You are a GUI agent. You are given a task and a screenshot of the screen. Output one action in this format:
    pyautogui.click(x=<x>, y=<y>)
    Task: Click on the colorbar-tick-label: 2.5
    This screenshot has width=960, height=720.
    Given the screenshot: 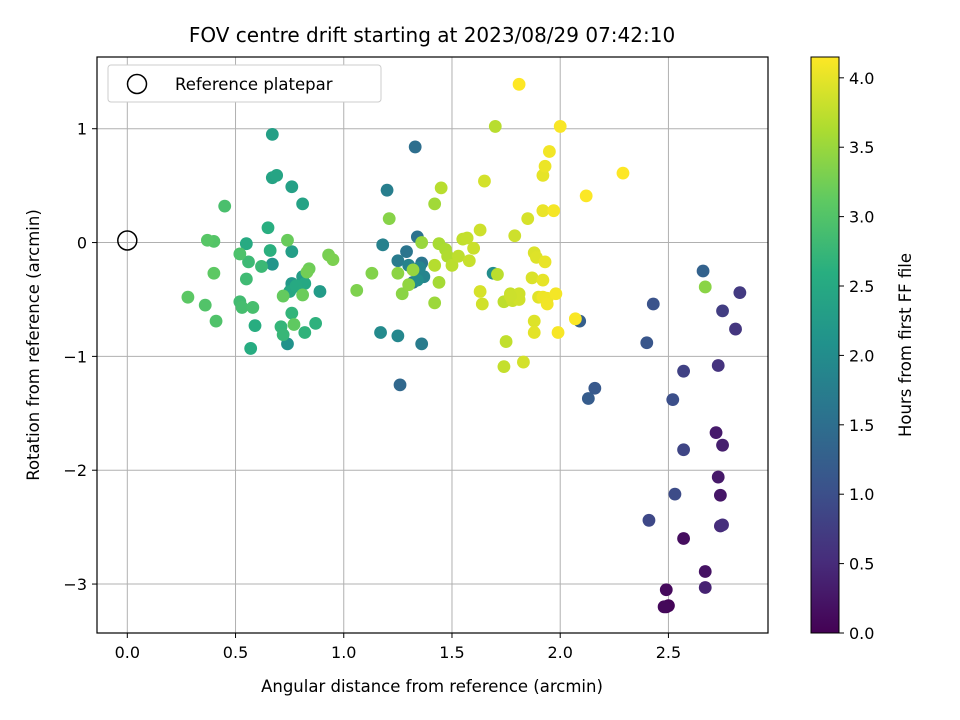 What is the action you would take?
    pyautogui.click(x=861, y=286)
    